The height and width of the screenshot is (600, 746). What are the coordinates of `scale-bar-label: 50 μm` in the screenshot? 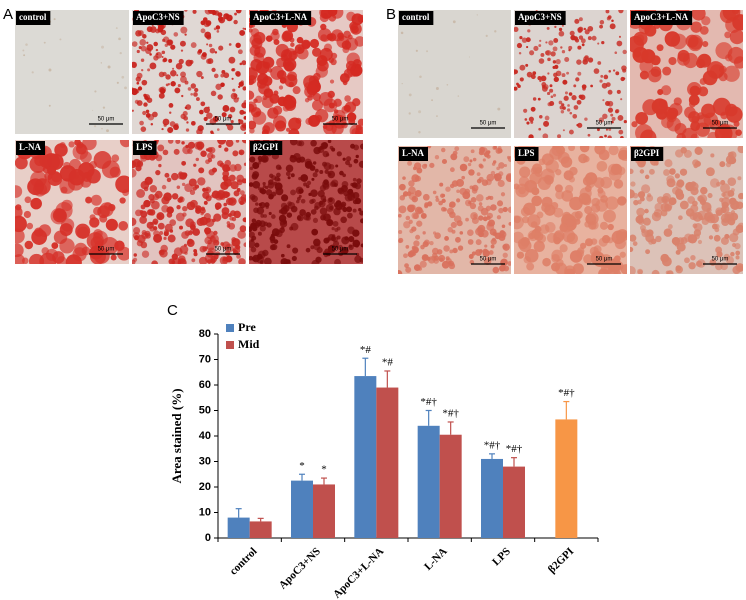 It's located at (340, 120).